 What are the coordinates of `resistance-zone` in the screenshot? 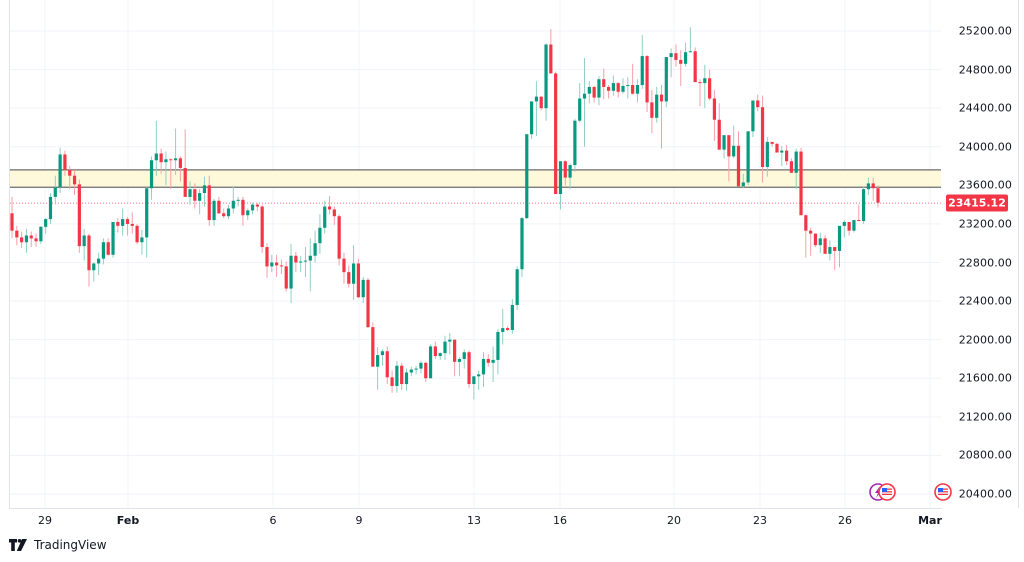 It's located at (475, 178).